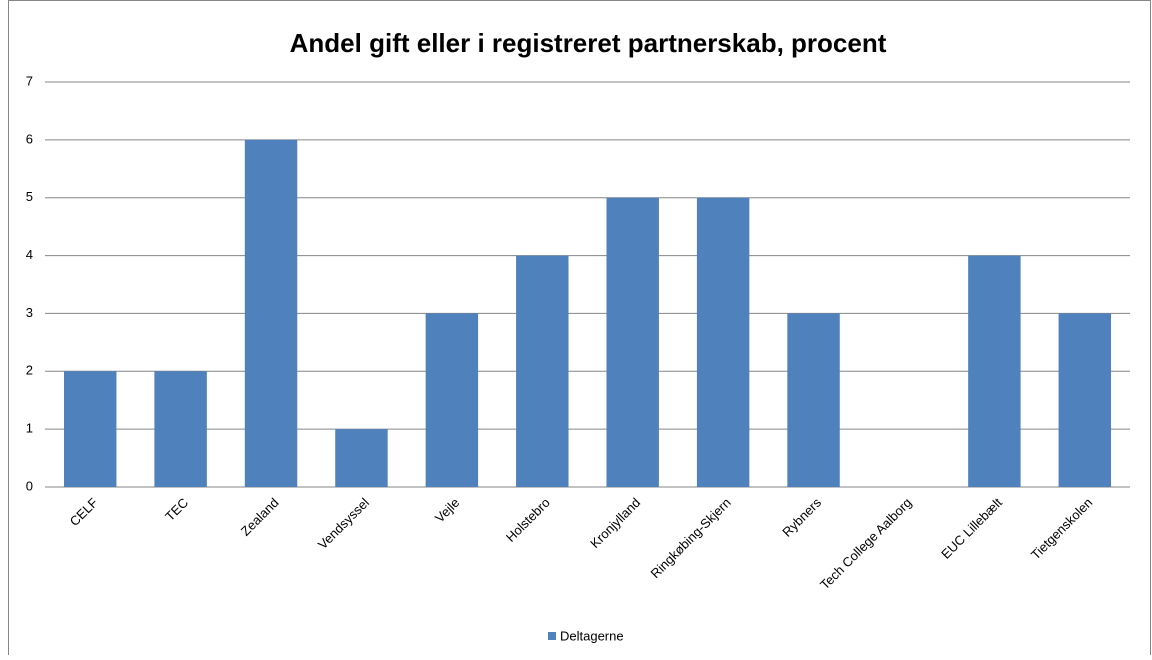 This screenshot has width=1152, height=660. What do you see at coordinates (29, 370) in the screenshot?
I see `y-tick-label: 2` at bounding box center [29, 370].